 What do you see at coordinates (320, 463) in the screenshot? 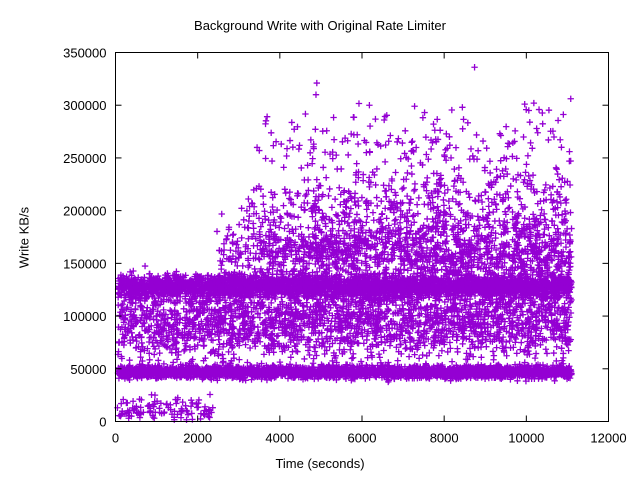
I see `x-axis-label: Time (seconds)` at bounding box center [320, 463].